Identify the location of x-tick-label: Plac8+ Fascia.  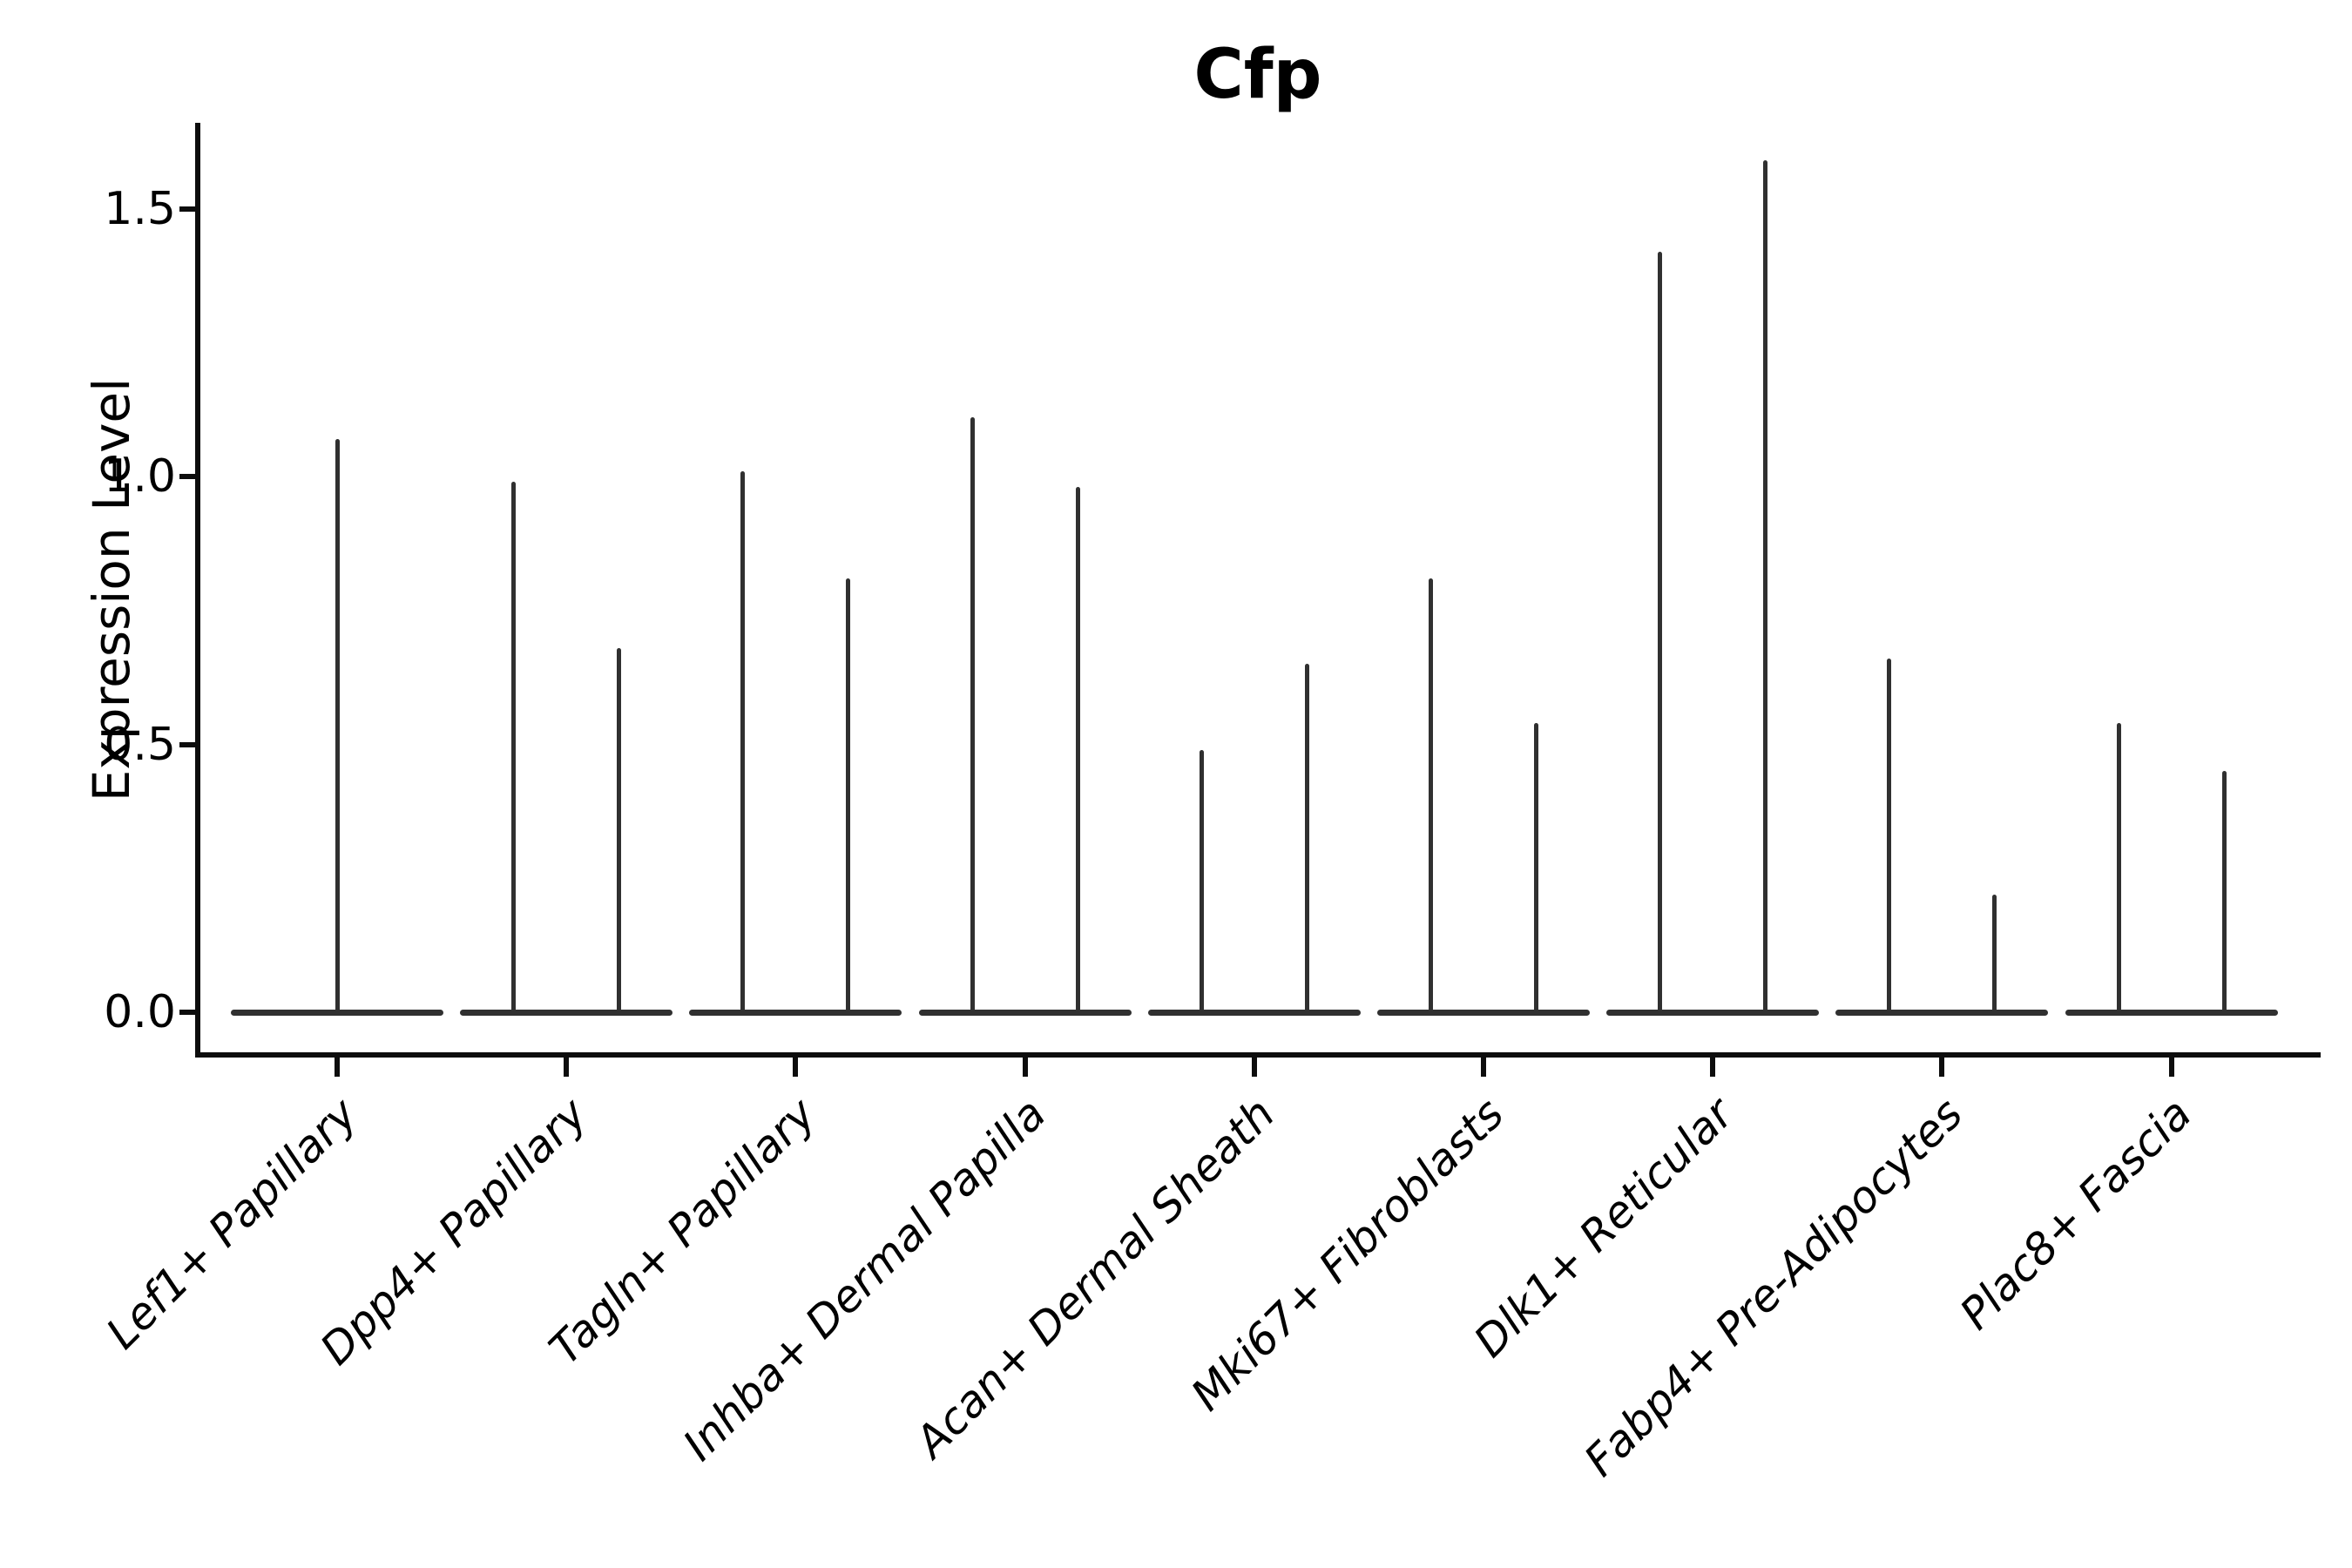
(2076, 1214).